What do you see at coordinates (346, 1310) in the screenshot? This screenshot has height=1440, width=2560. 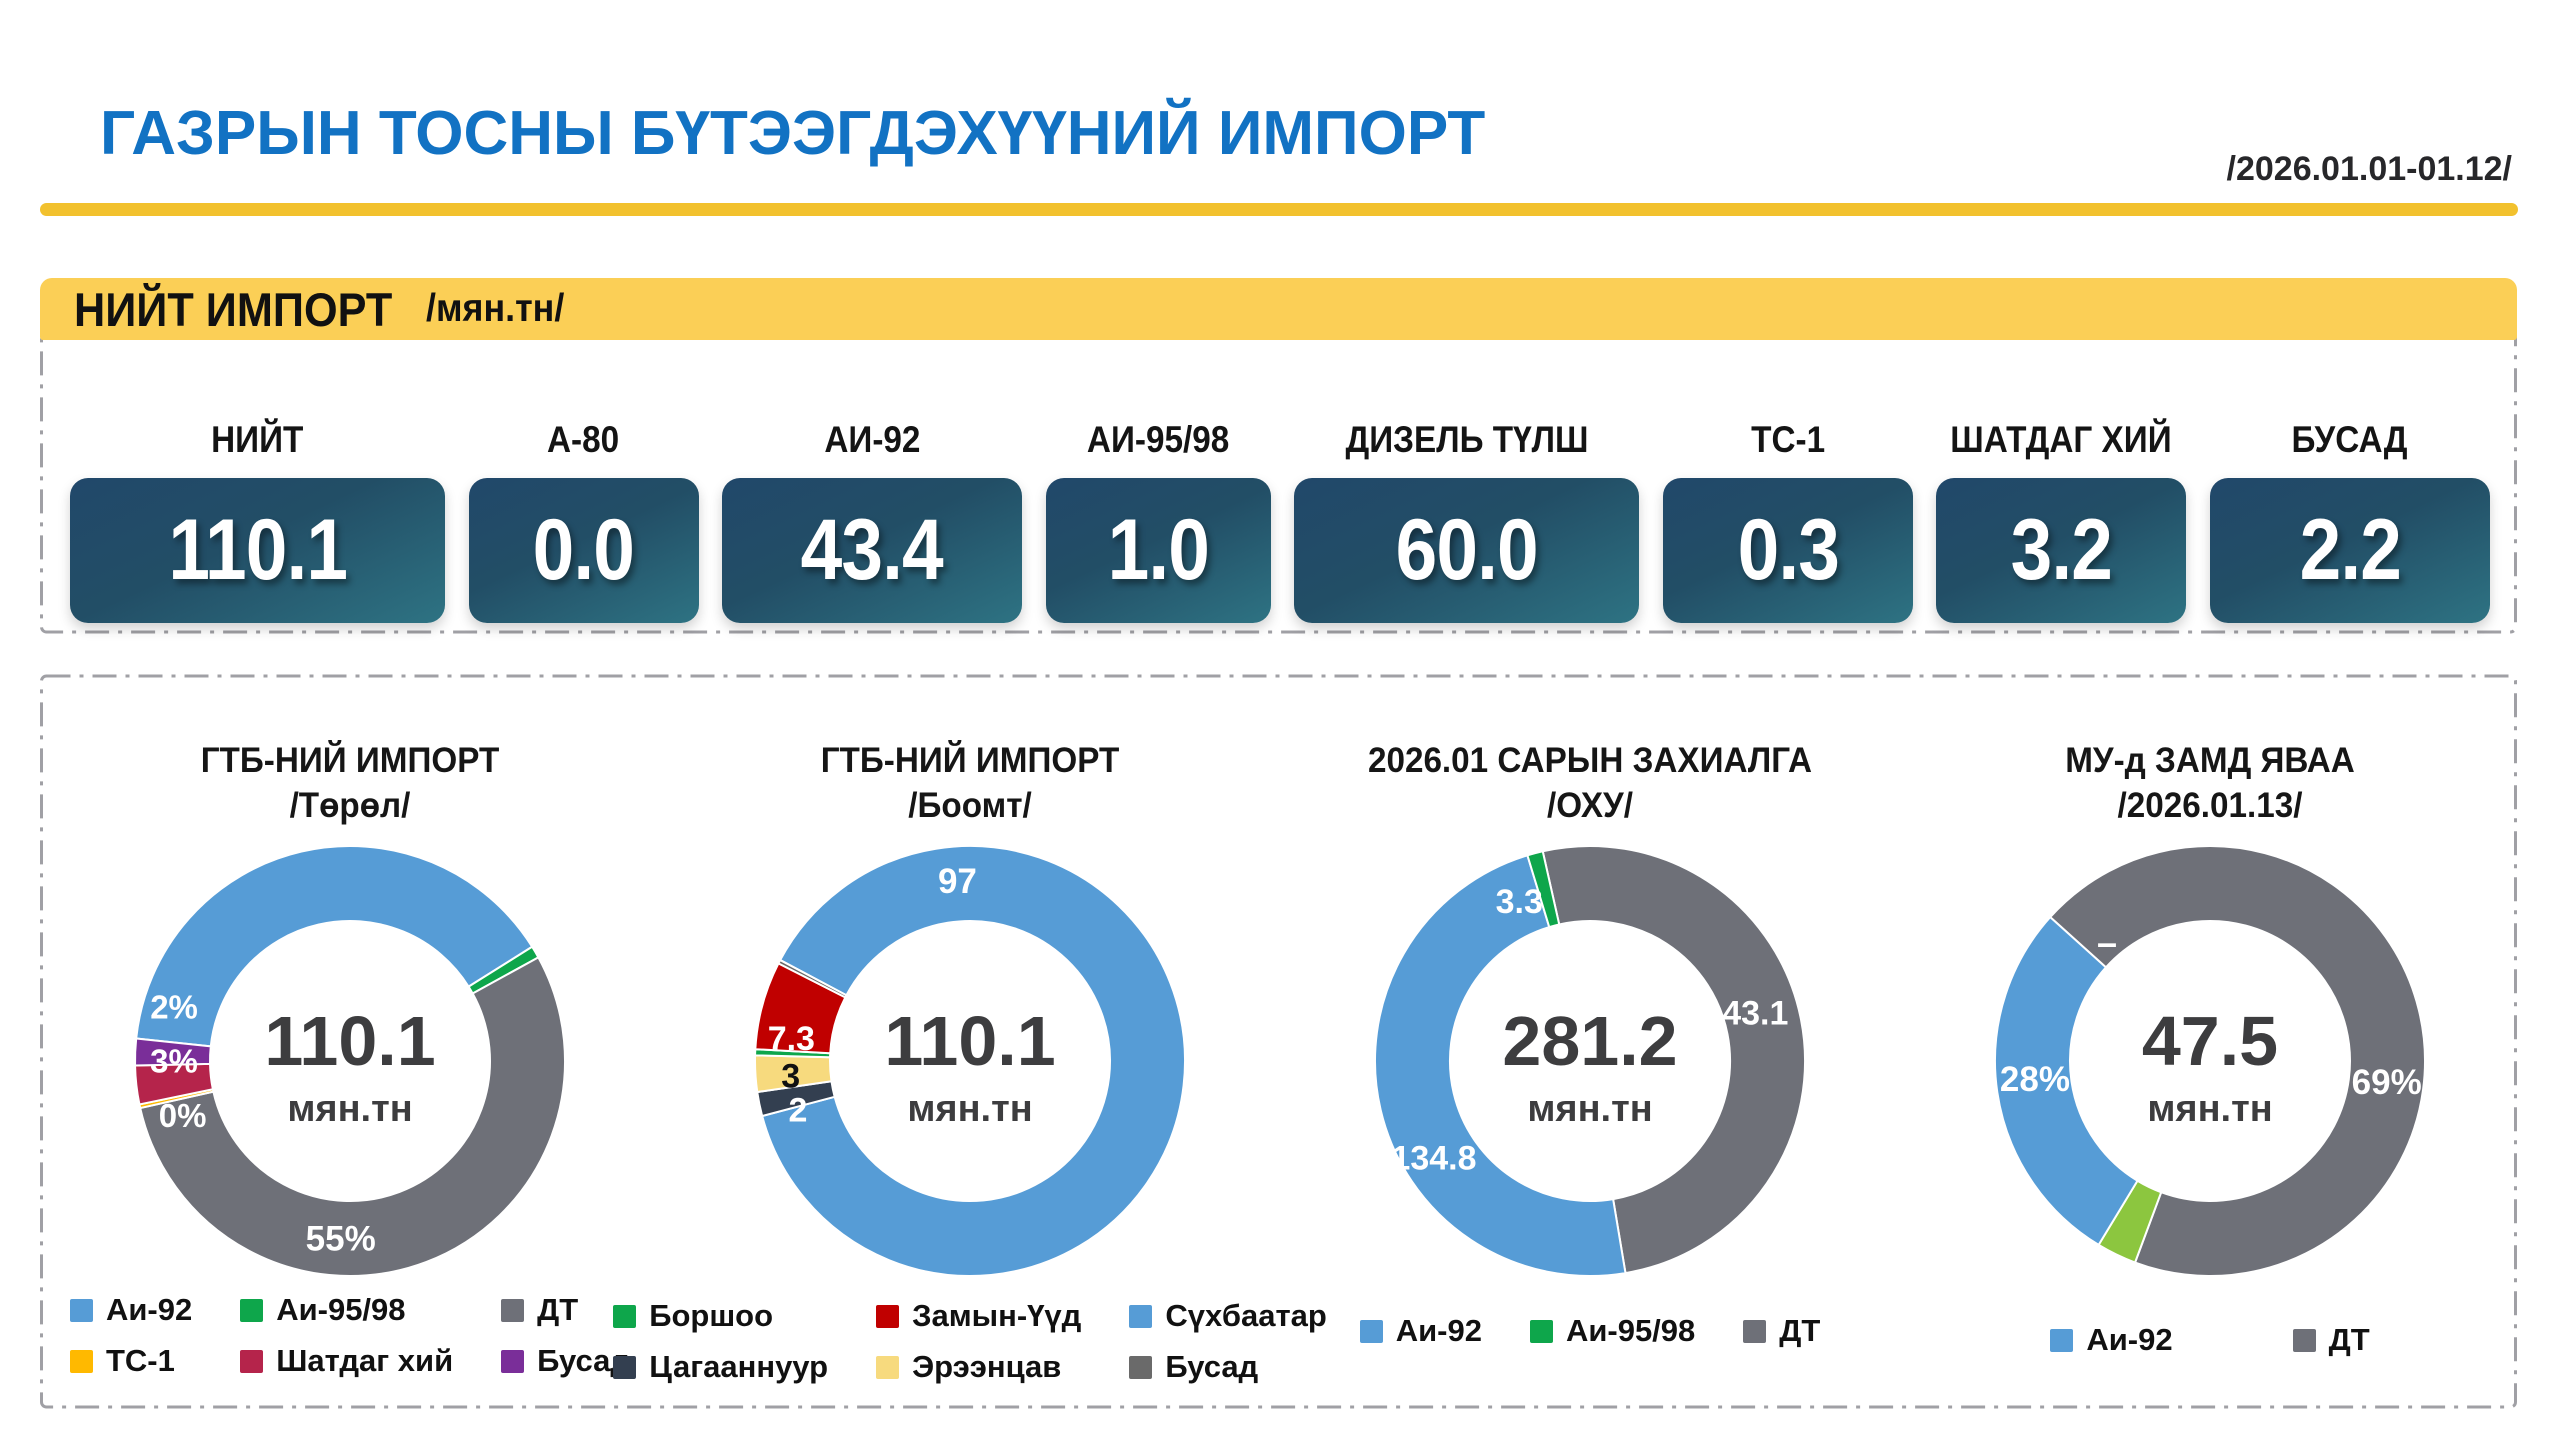 I see `legend-item: Аи-95/98` at bounding box center [346, 1310].